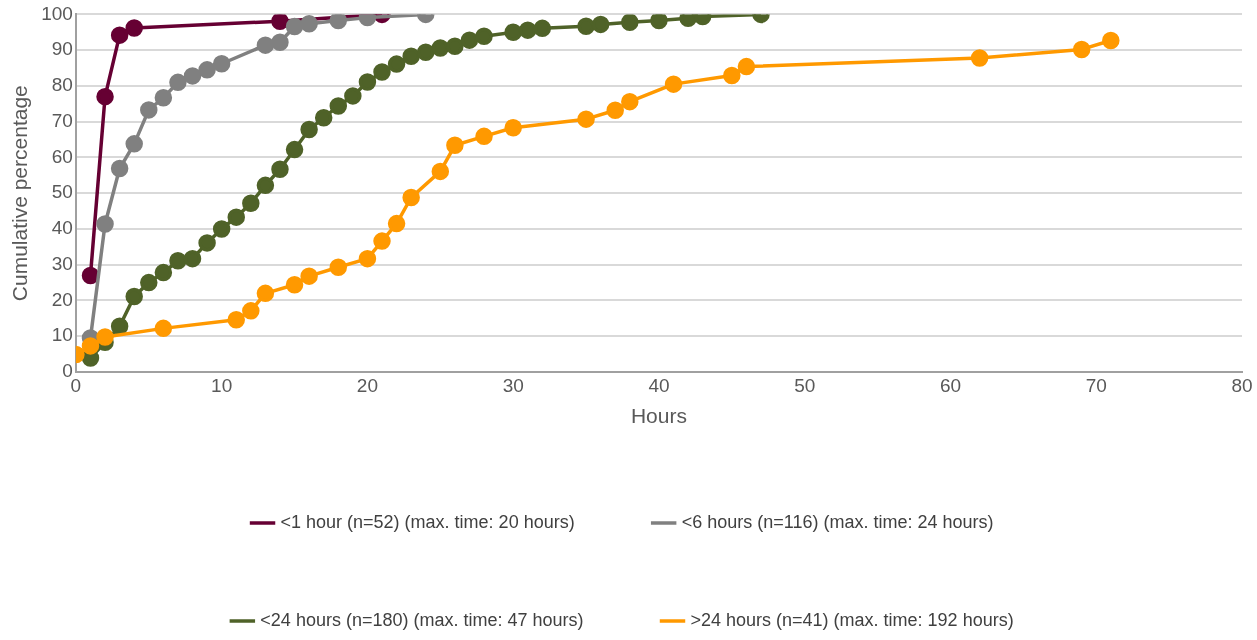 The image size is (1257, 640). Describe the element at coordinates (1096, 385) in the screenshot. I see `x-tick-label: 70` at that location.